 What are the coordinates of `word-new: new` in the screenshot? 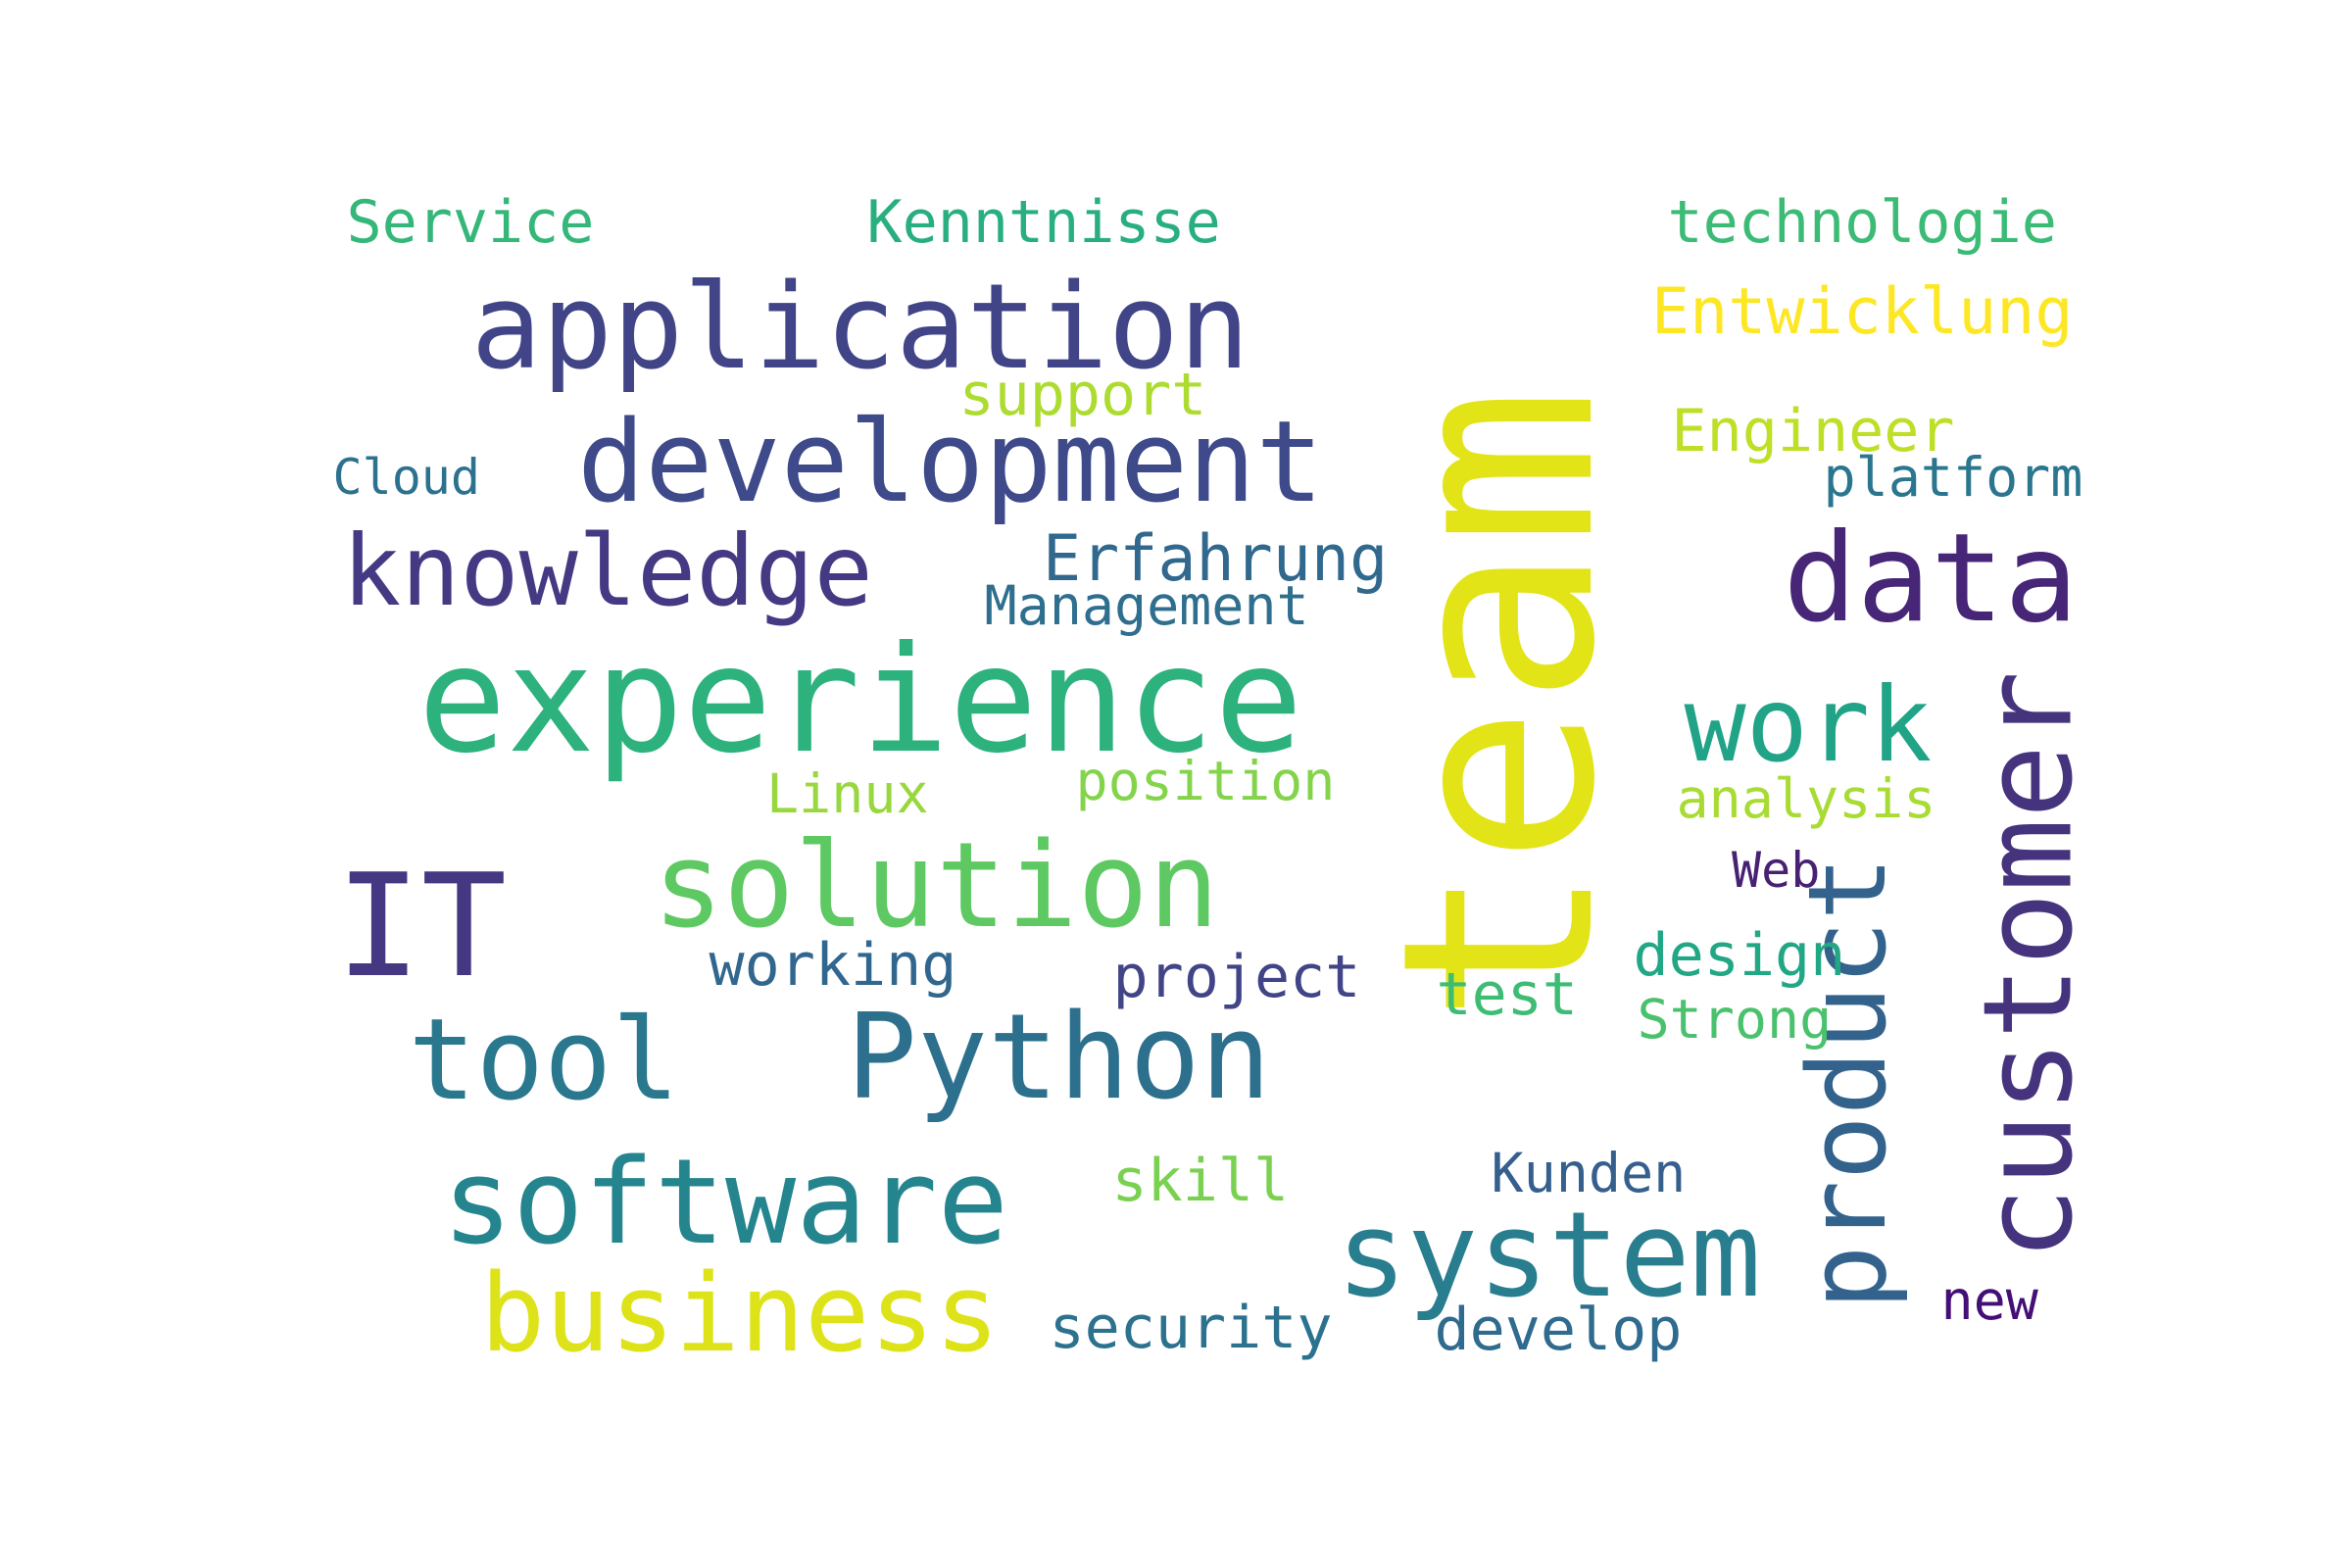 It's located at (1989, 1300).